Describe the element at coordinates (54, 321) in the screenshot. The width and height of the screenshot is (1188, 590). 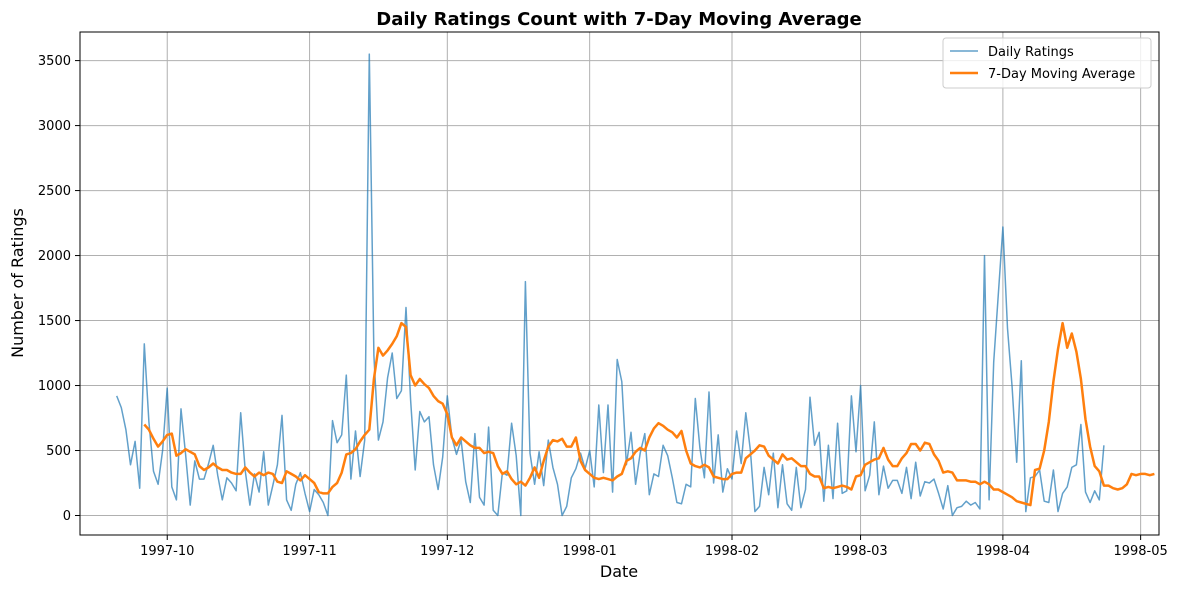
I see `y-tick-label: 1500` at that location.